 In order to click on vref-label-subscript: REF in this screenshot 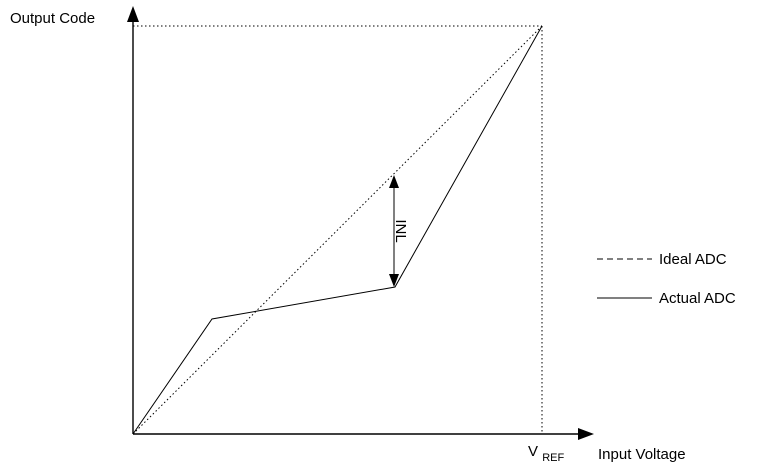, I will do `click(553, 458)`.